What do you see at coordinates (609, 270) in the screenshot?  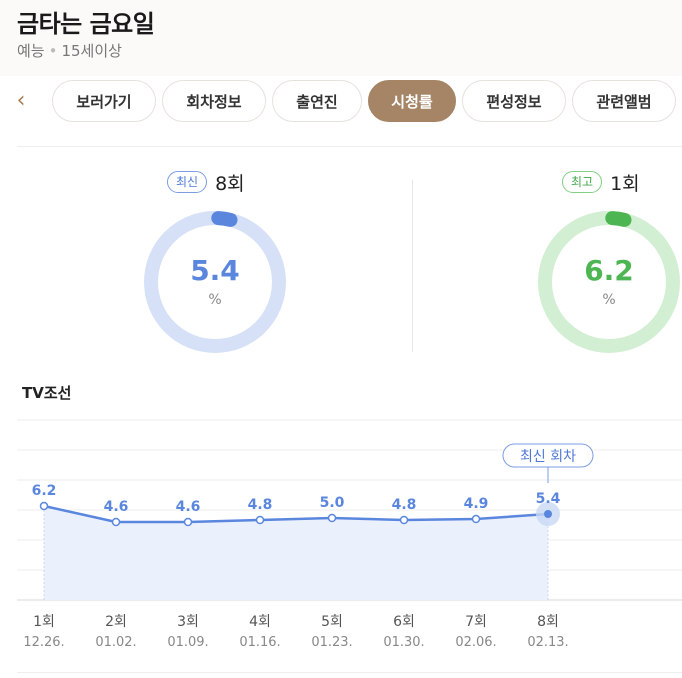 I see `best-rating-value: 6.2` at bounding box center [609, 270].